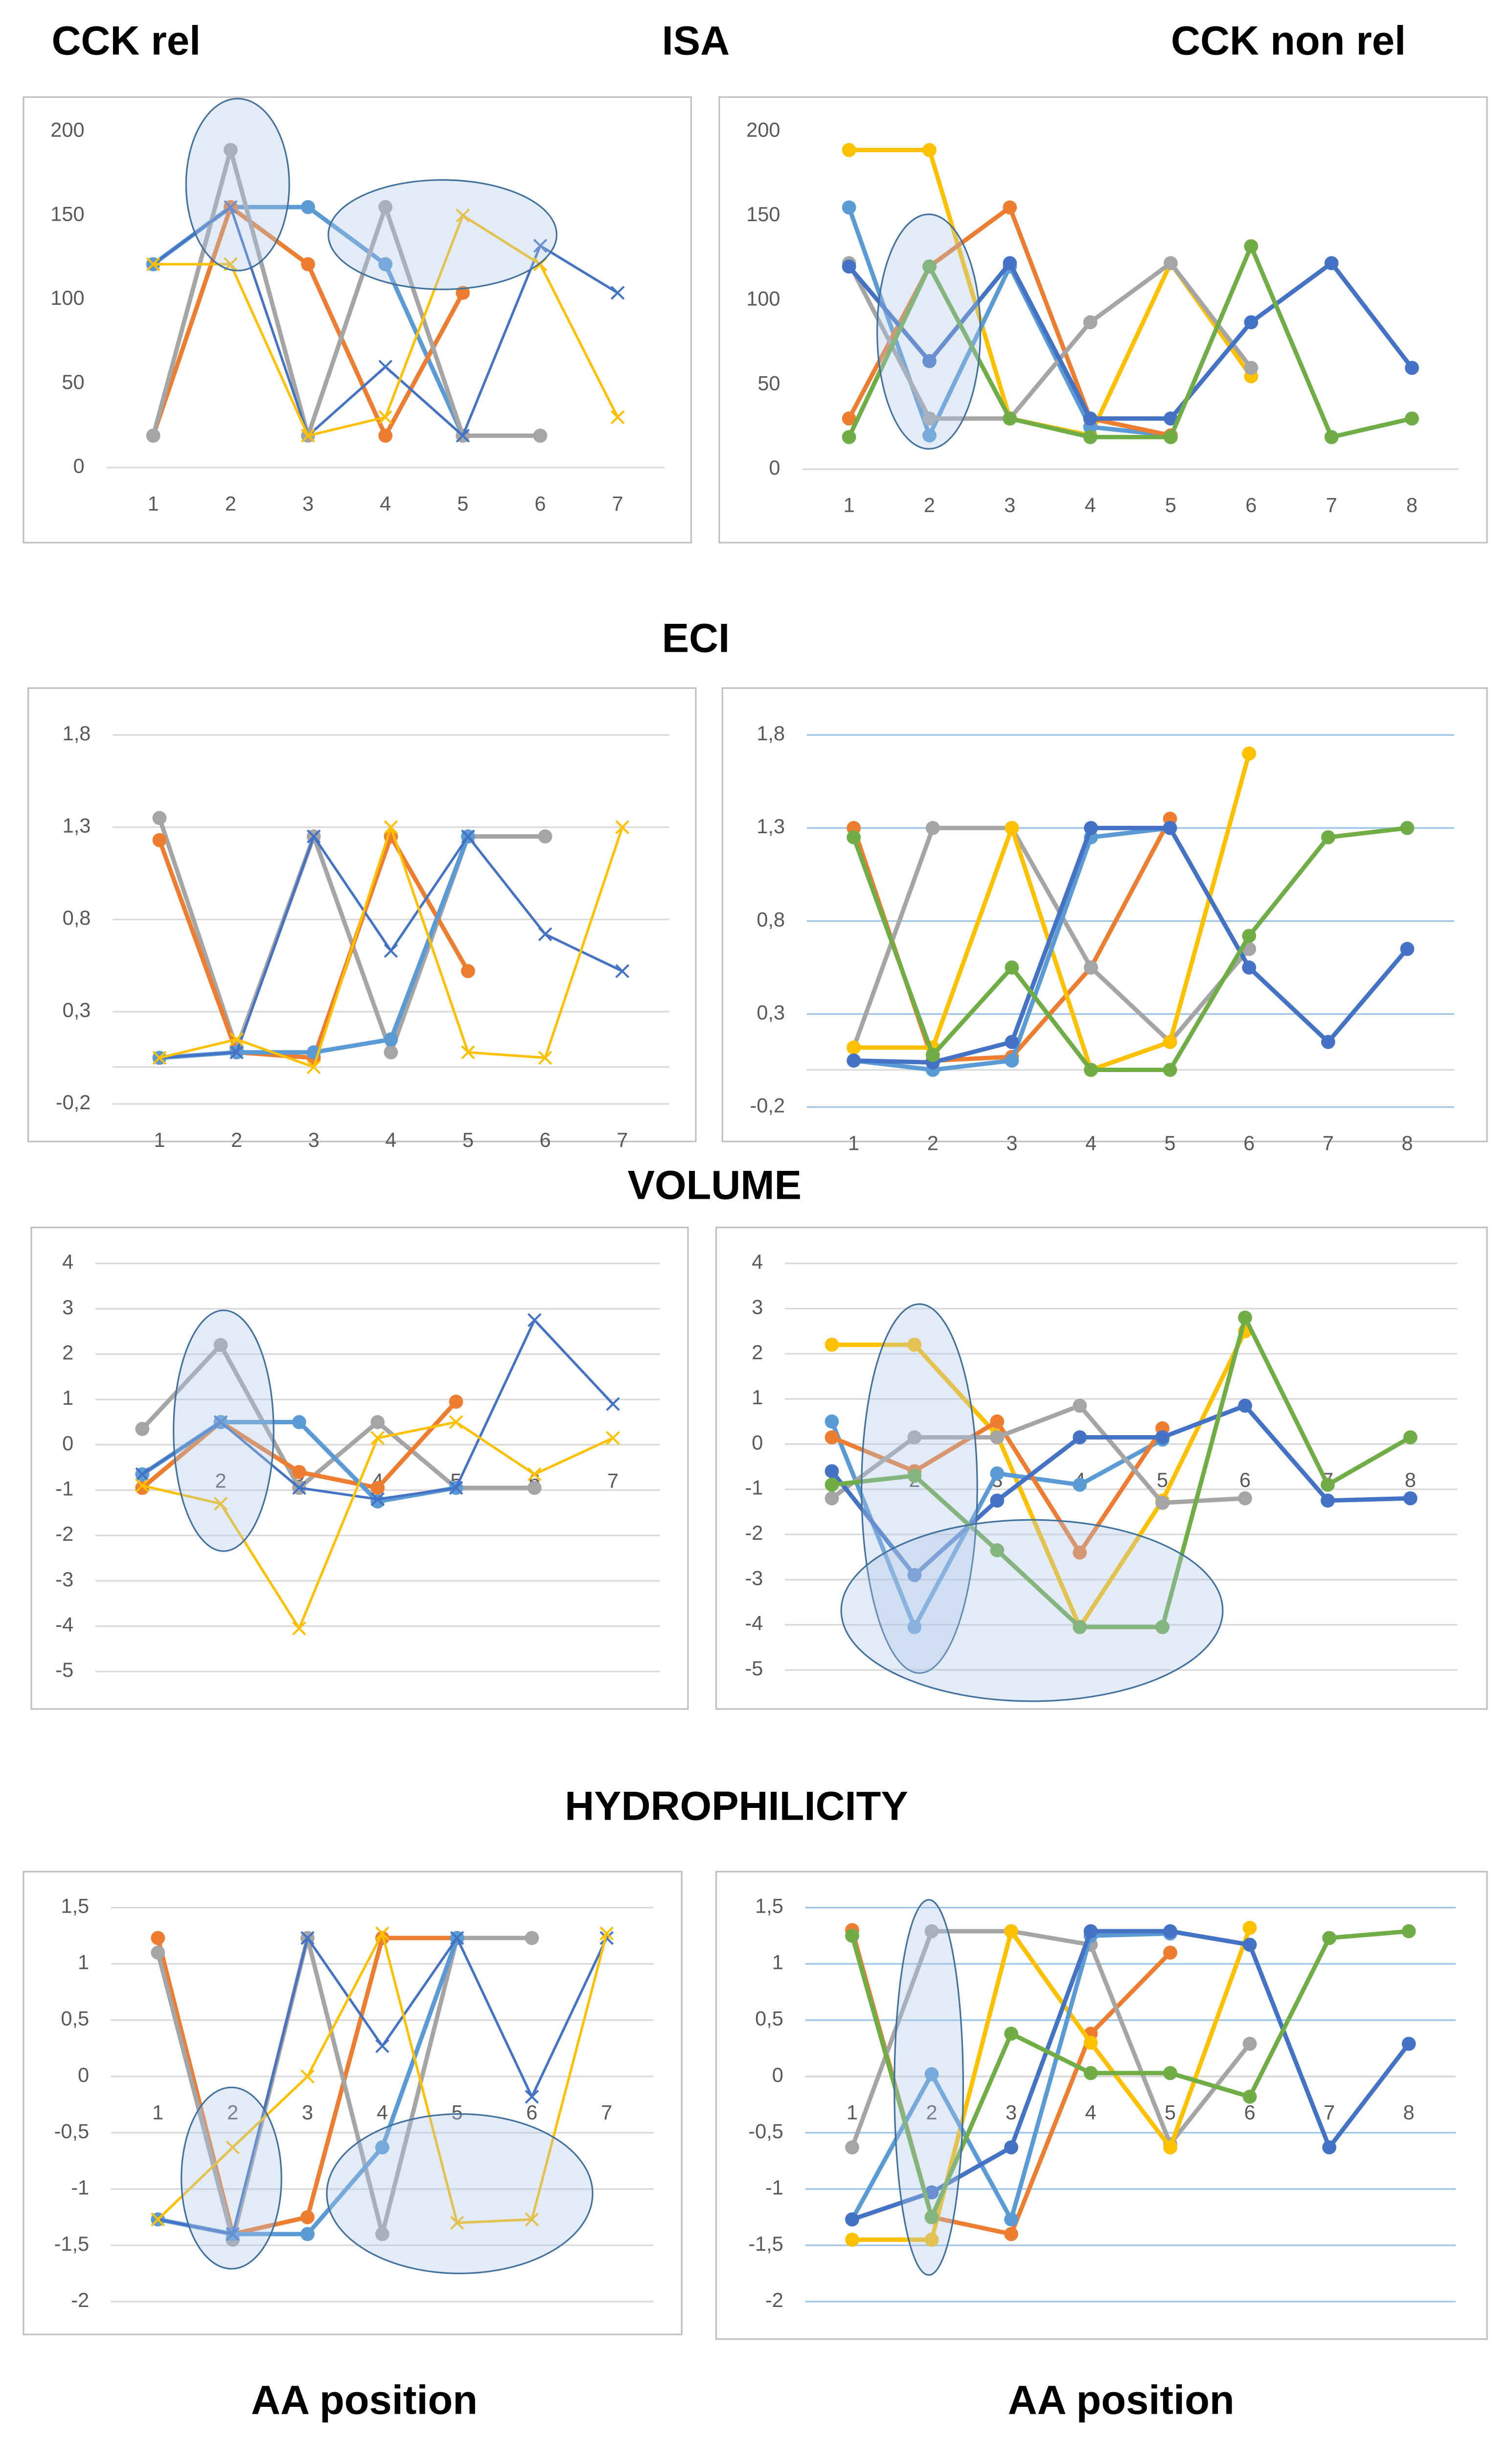  What do you see at coordinates (73, 1102) in the screenshot?
I see `y-tick-label: -0,2` at bounding box center [73, 1102].